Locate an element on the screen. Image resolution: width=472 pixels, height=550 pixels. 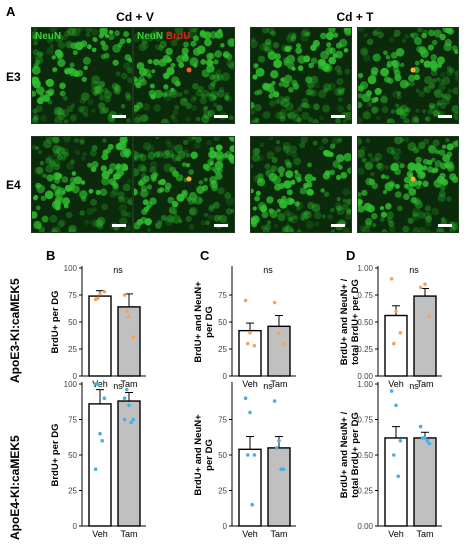
micrograph-e4-t-neun is located at coordinates (301, 184).